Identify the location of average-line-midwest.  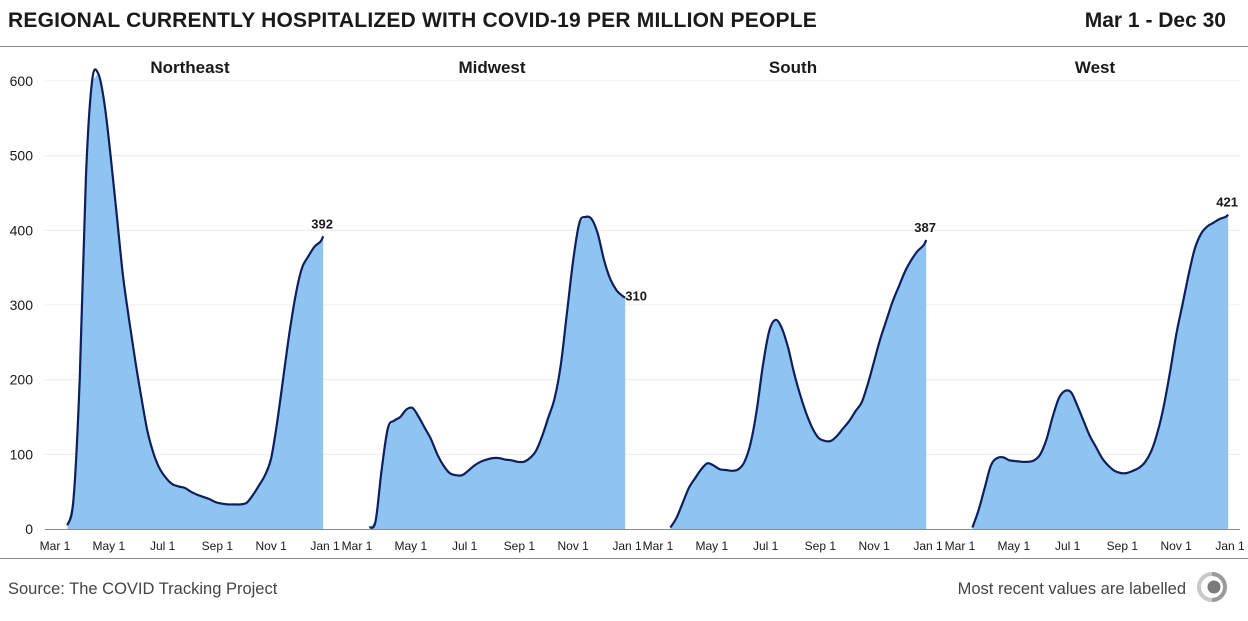
(497, 372).